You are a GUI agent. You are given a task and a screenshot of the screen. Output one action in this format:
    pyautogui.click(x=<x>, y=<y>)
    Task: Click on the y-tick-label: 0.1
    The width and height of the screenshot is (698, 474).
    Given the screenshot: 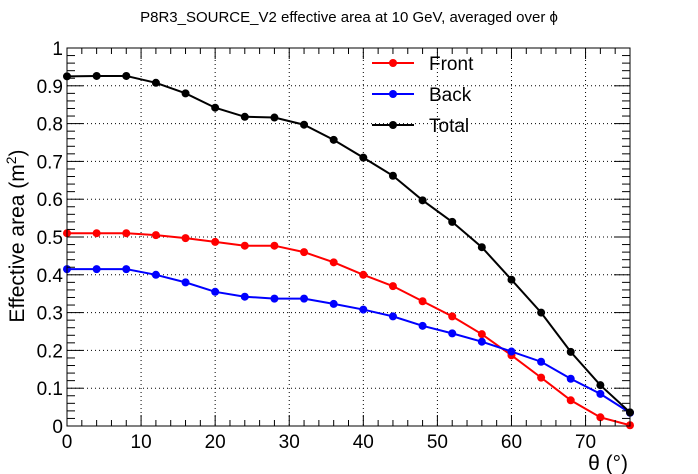 What is the action you would take?
    pyautogui.click(x=50, y=389)
    